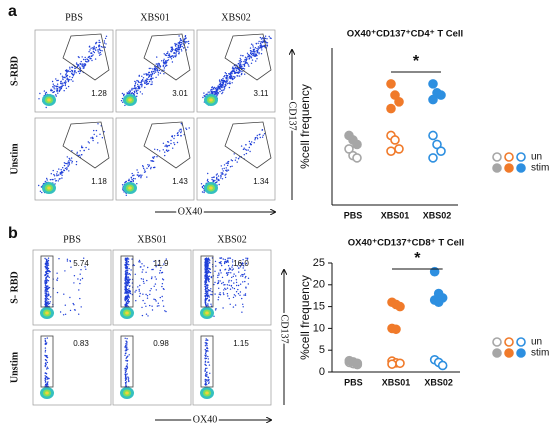 The width and height of the screenshot is (550, 434). Describe the element at coordinates (72, 239) in the screenshot. I see `column-label: PBS` at that location.